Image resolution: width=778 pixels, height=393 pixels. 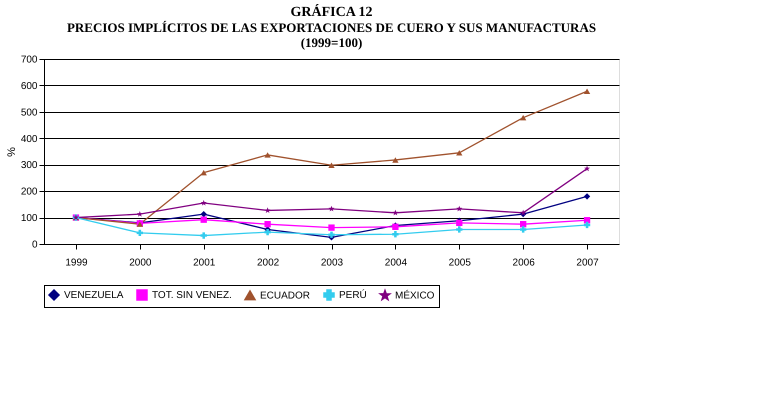 I want to click on legend-label: PERÚ, so click(x=353, y=295).